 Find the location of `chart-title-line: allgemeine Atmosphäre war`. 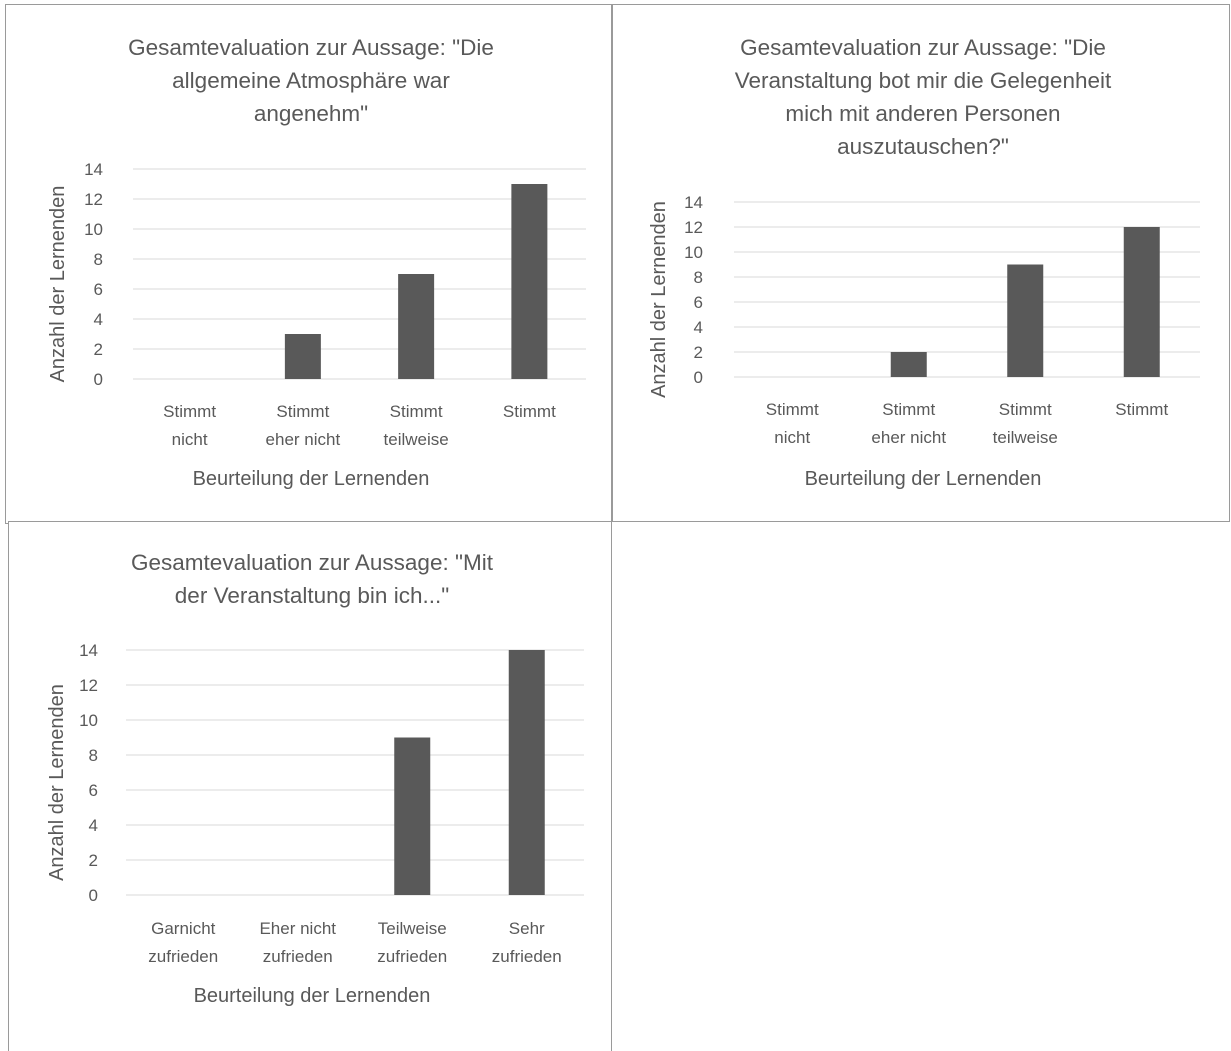

chart-title-line: allgemeine Atmosphäre war is located at coordinates (311, 80).